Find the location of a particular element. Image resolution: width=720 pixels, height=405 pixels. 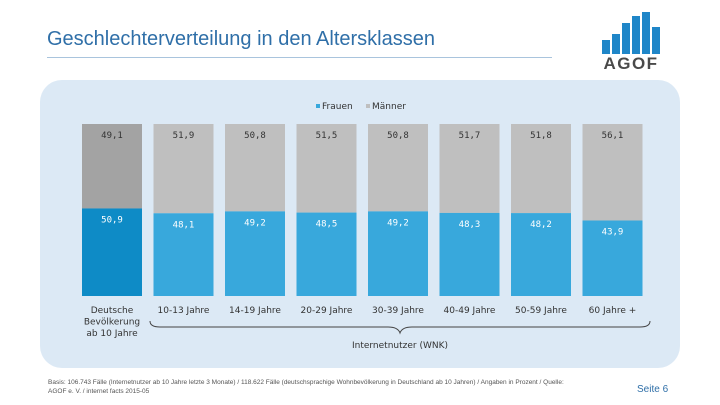

value-label-maenner-6: 51,8 is located at coordinates (541, 136).